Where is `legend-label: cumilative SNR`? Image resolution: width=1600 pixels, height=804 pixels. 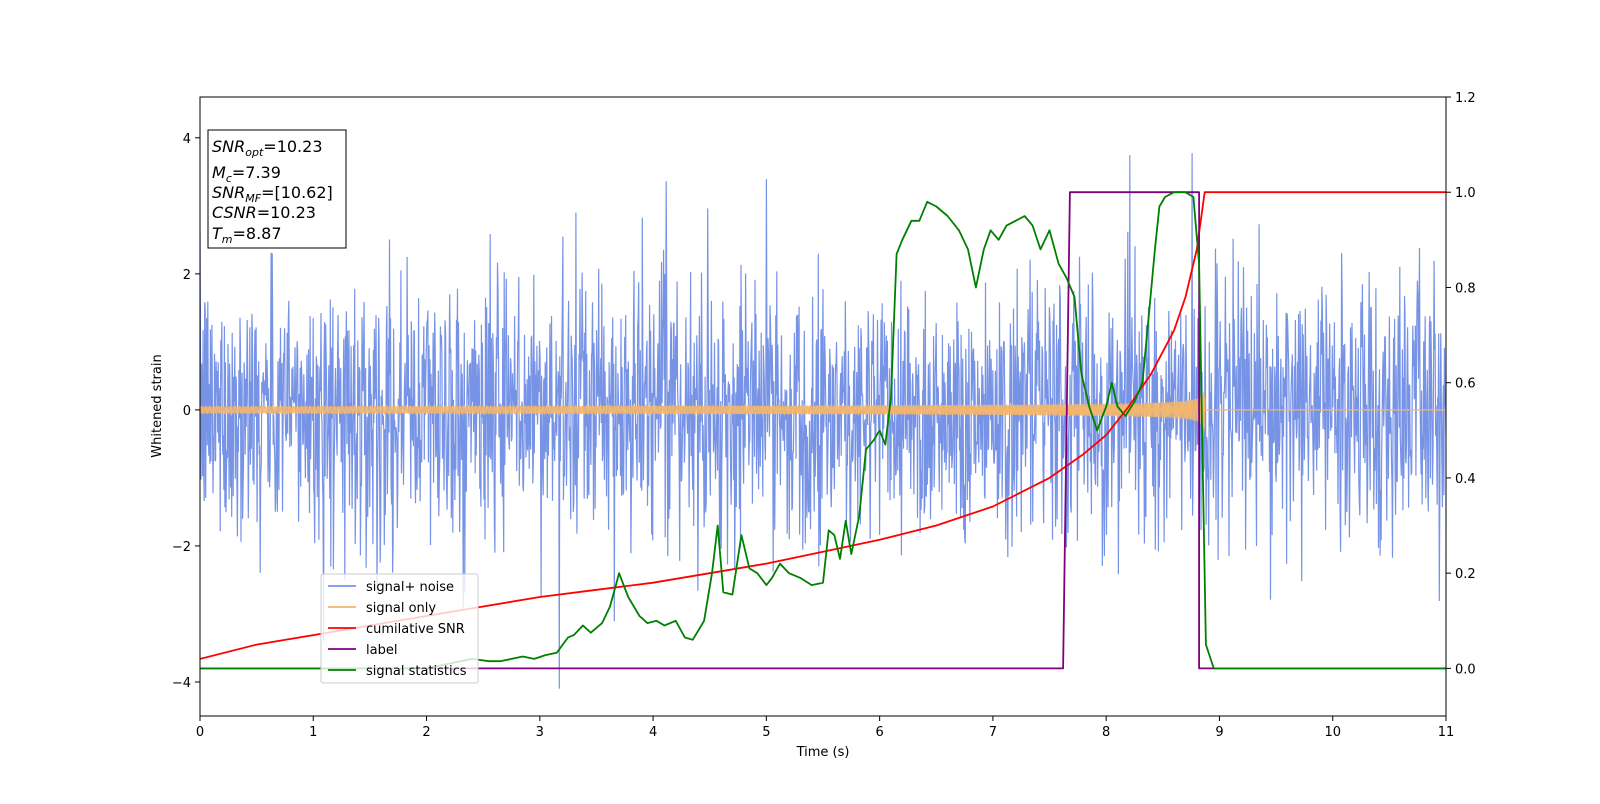
legend-label: cumilative SNR is located at coordinates (415, 629).